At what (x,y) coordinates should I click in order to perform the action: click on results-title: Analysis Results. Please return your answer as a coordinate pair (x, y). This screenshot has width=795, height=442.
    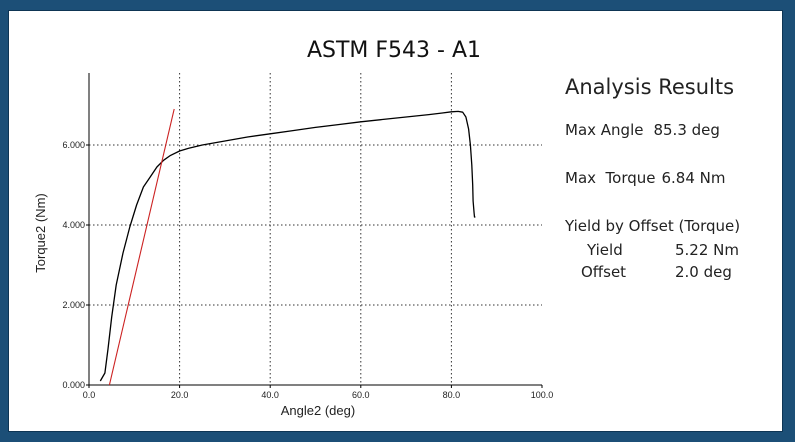
    Looking at the image, I should click on (650, 87).